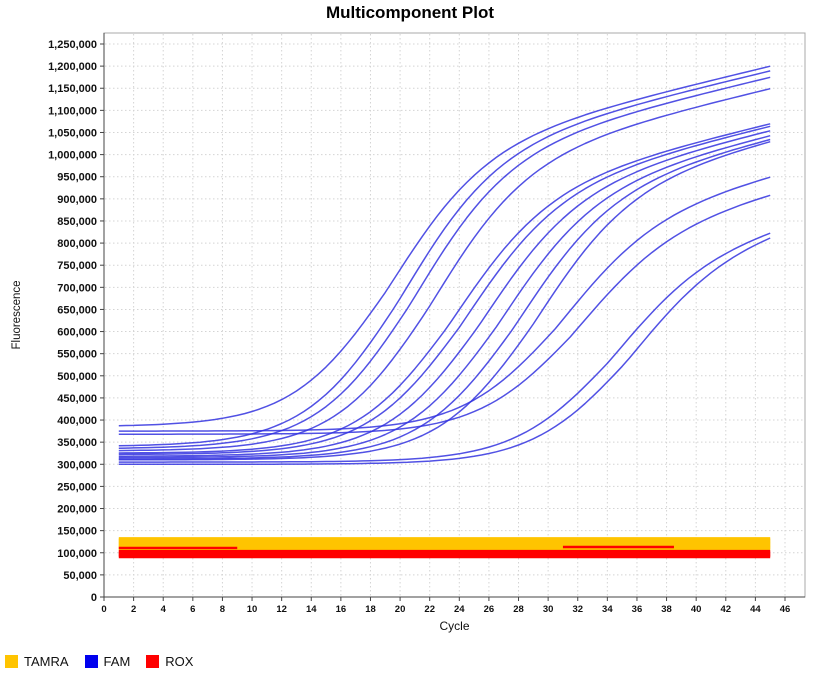 This screenshot has width=820, height=679. Describe the element at coordinates (77, 421) in the screenshot. I see `y-tick-label: 400,000` at that location.